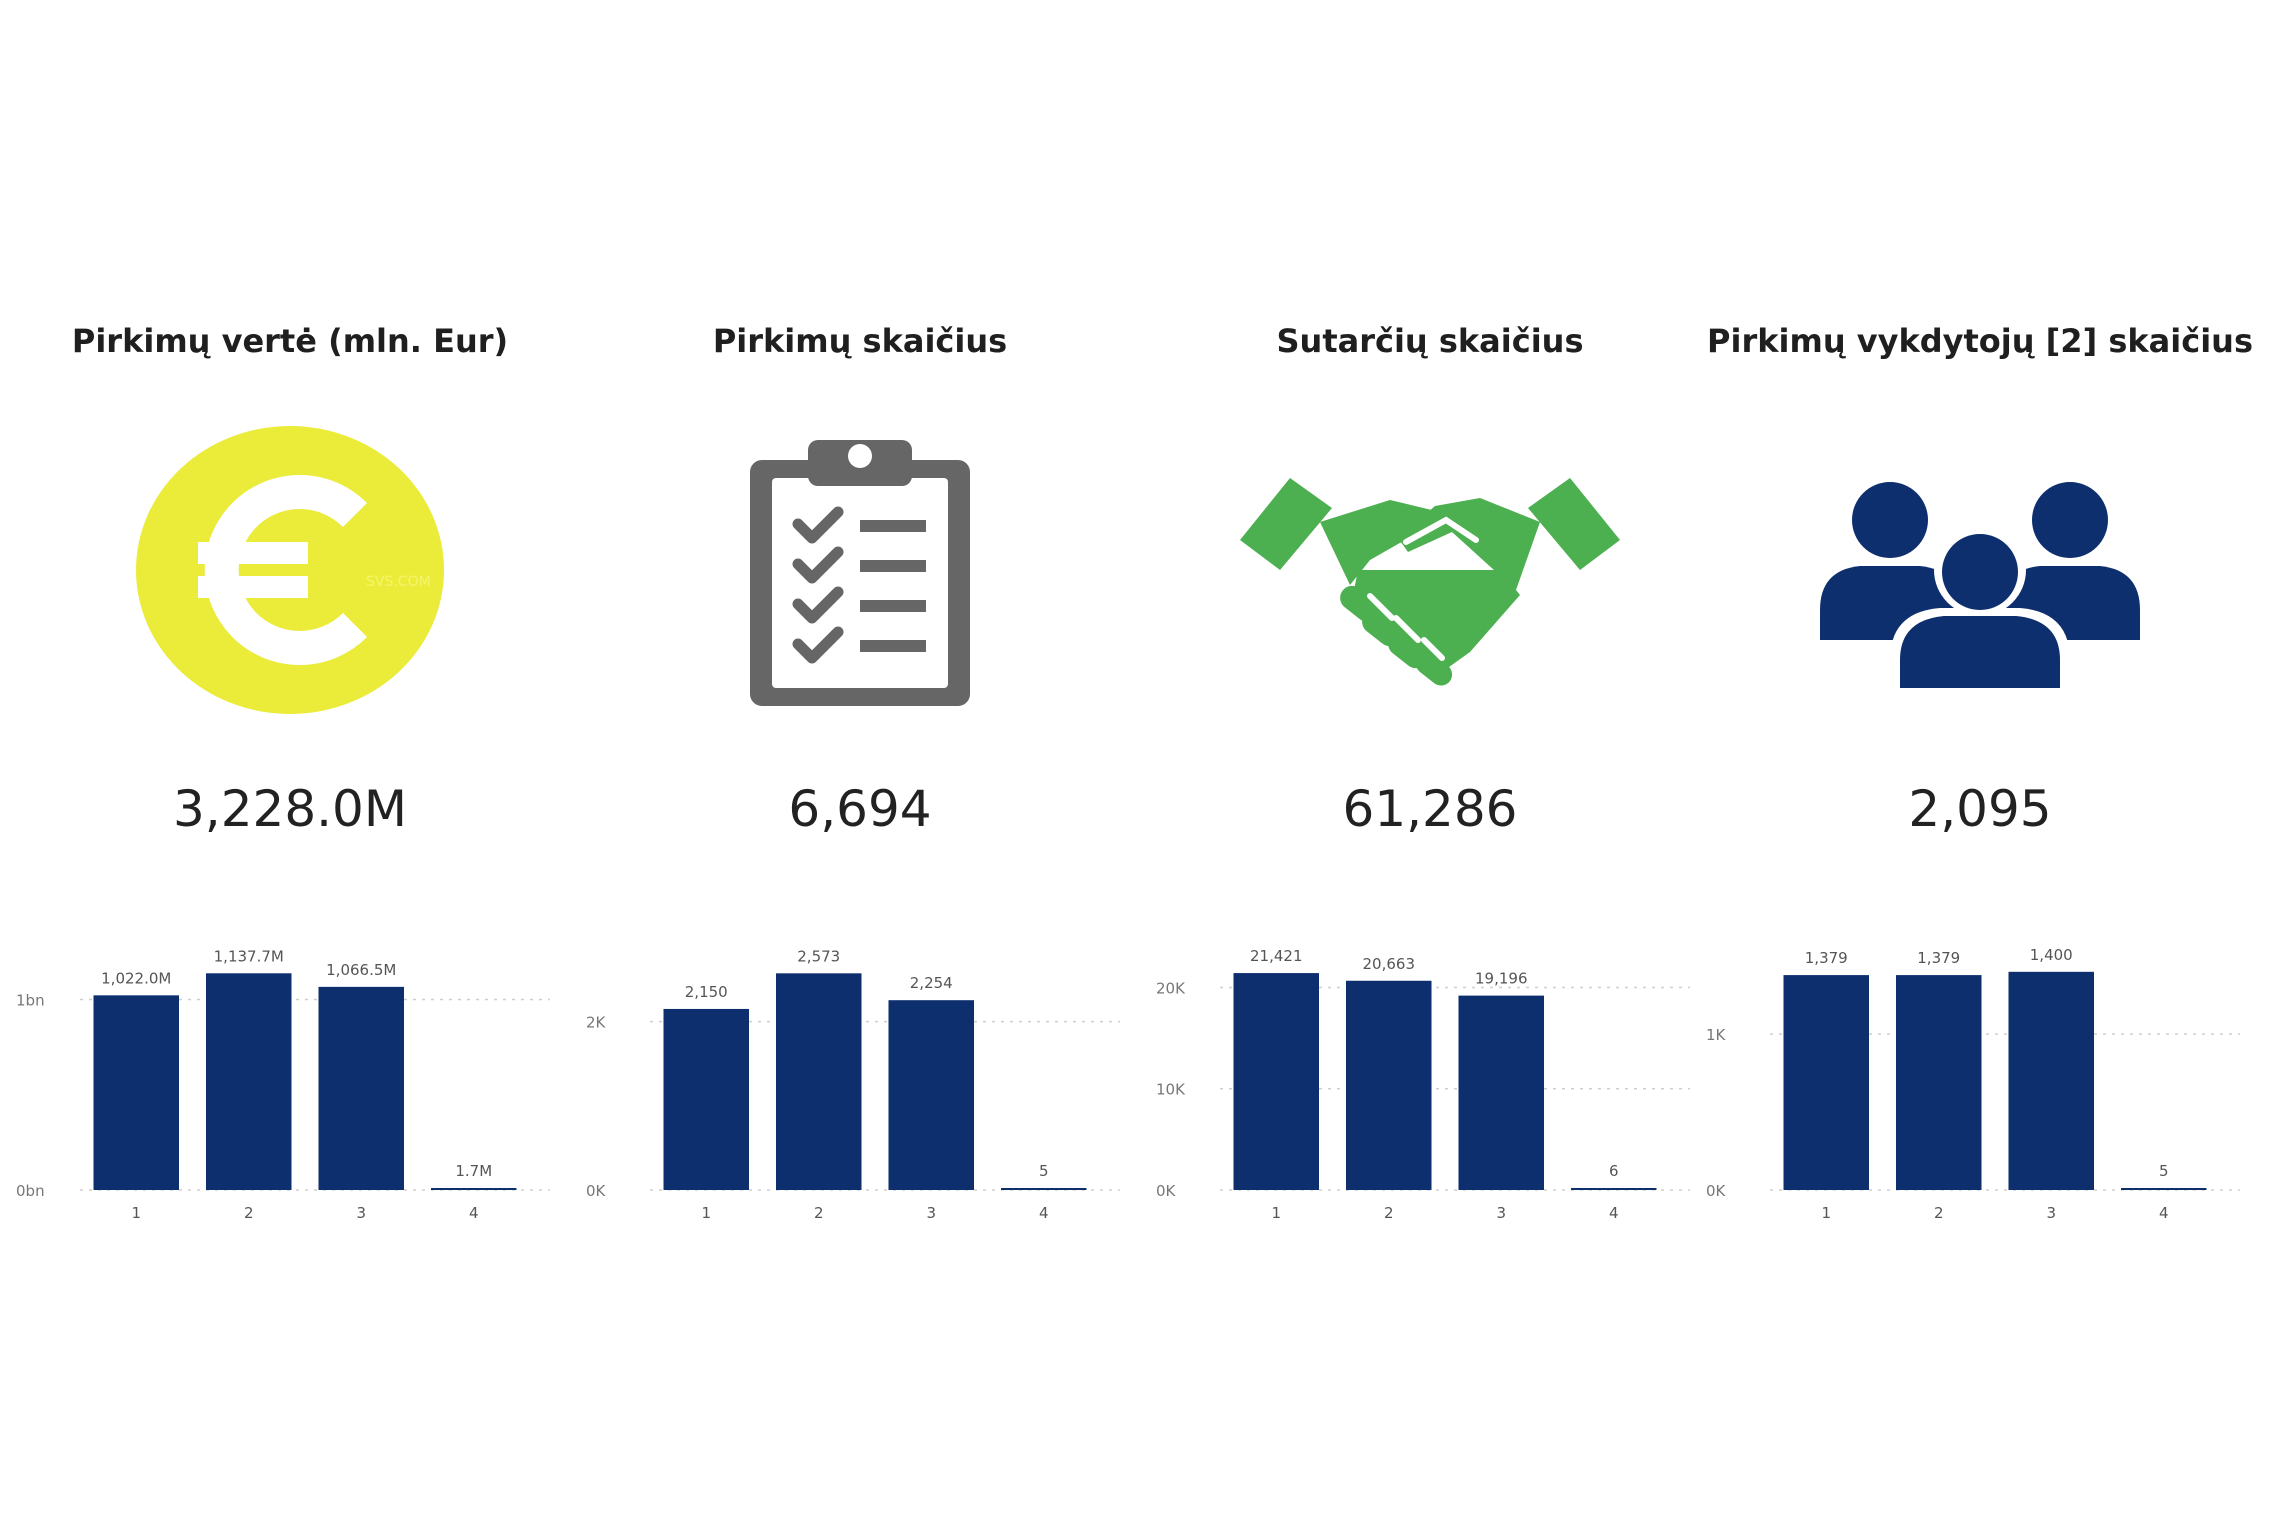 The width and height of the screenshot is (2280, 1520). I want to click on bar-chart-value: 0bn 1bn 1,022.0M 1 1,137.7M 2 1,066.5M 3 1.7M 4, so click(283, 1084).